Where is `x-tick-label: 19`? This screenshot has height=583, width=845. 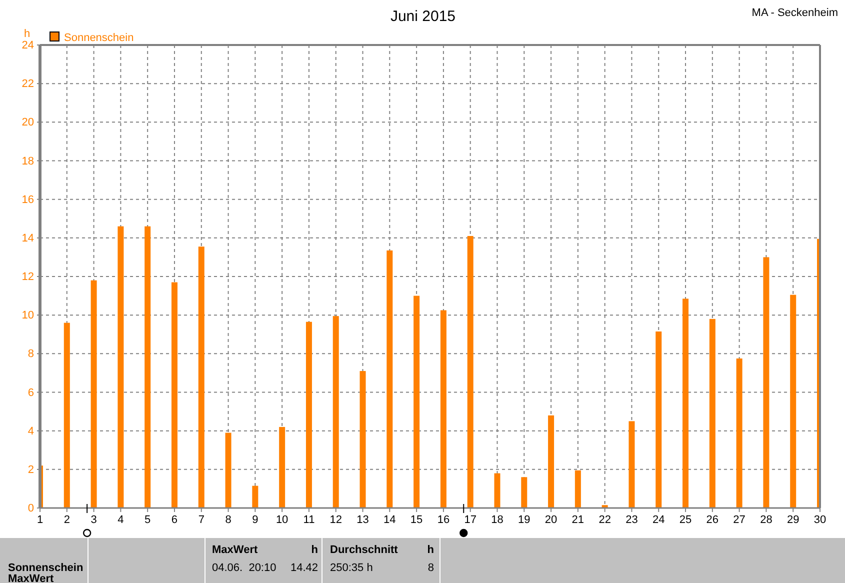 x-tick-label: 19 is located at coordinates (524, 520).